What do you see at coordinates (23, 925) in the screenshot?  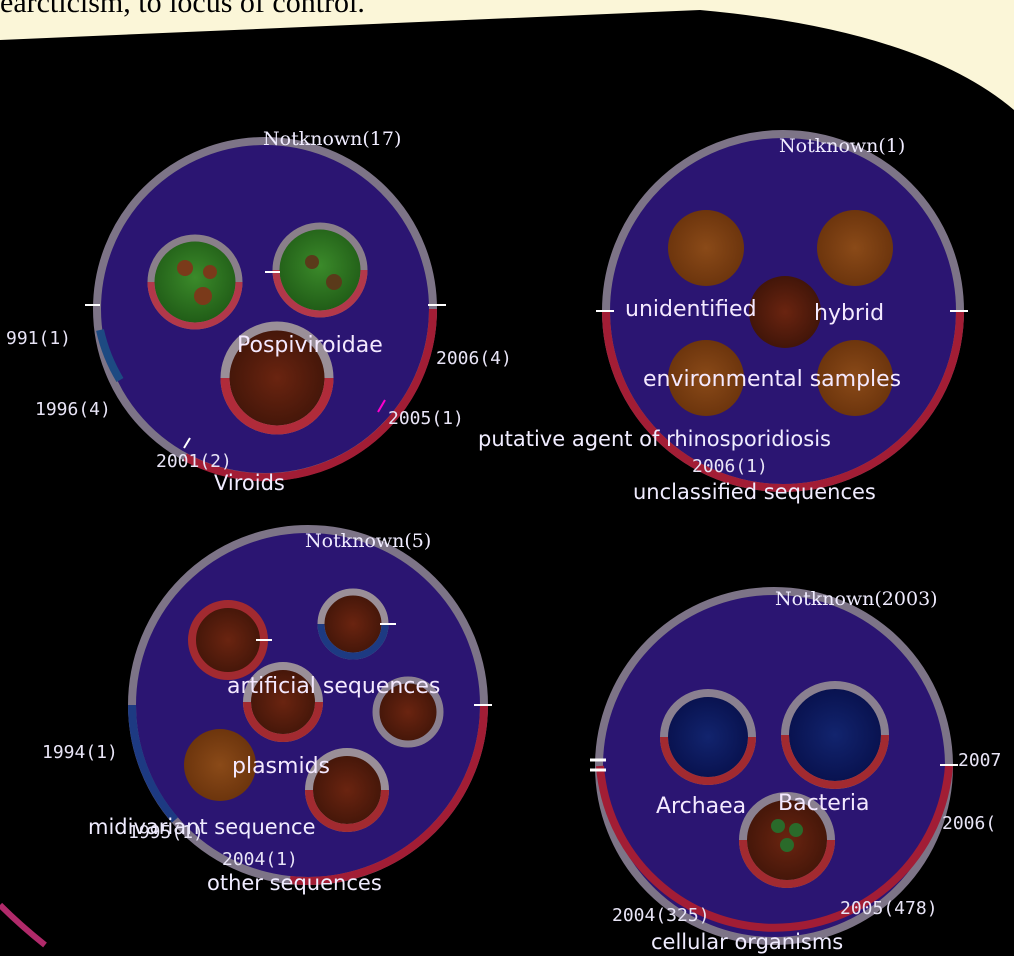 I see `bottom-left-arc` at bounding box center [23, 925].